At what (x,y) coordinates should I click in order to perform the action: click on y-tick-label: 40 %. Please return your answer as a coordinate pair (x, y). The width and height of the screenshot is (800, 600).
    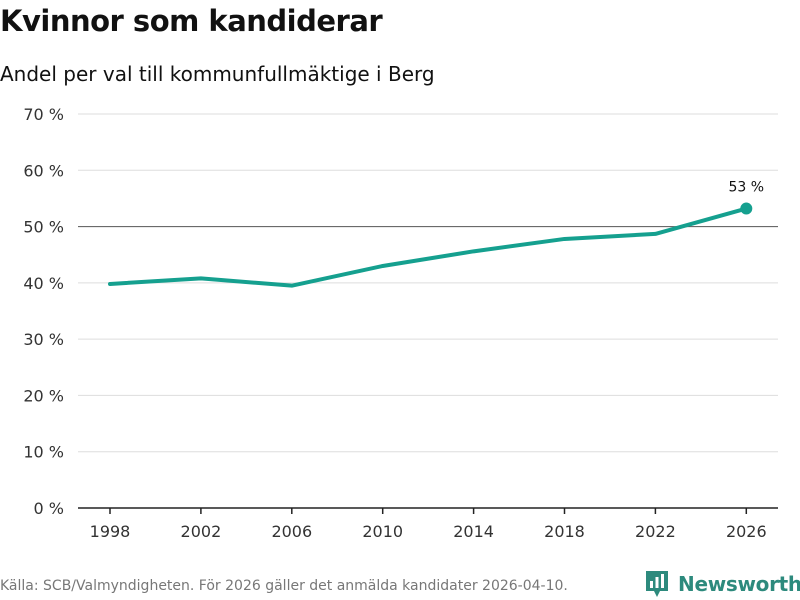
    Looking at the image, I should click on (43, 283).